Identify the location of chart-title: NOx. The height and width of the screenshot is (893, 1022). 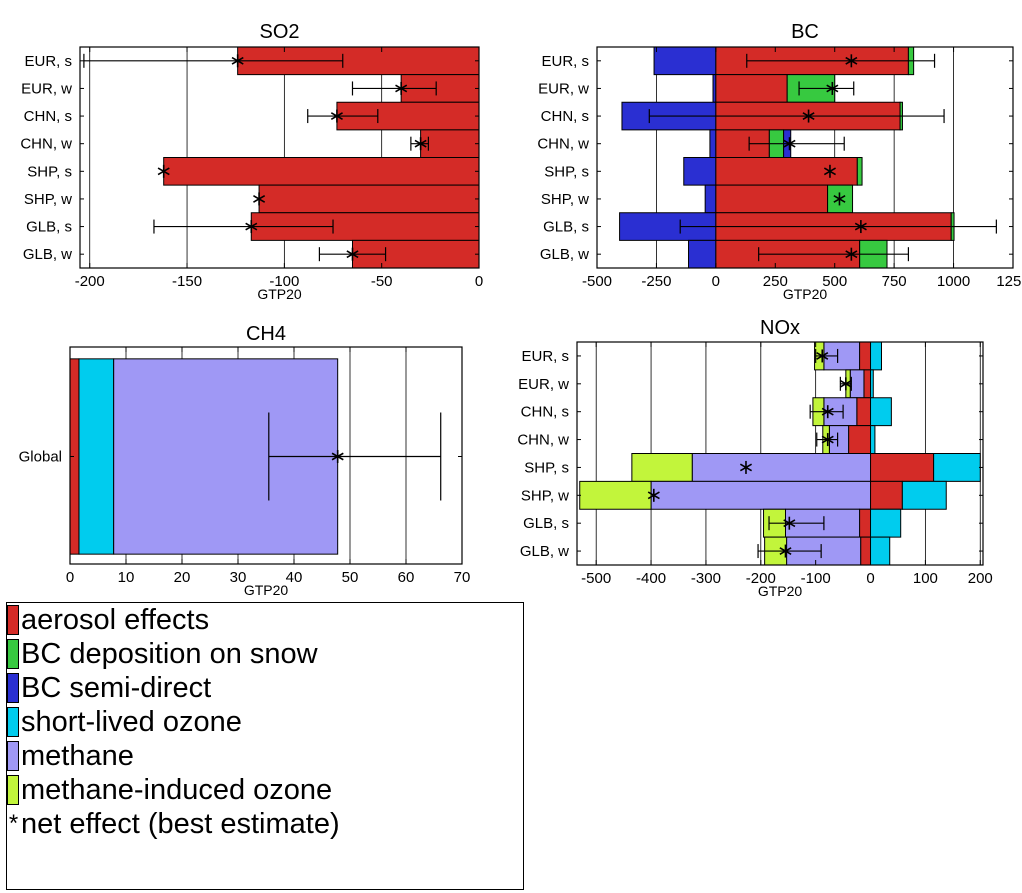
(780, 328).